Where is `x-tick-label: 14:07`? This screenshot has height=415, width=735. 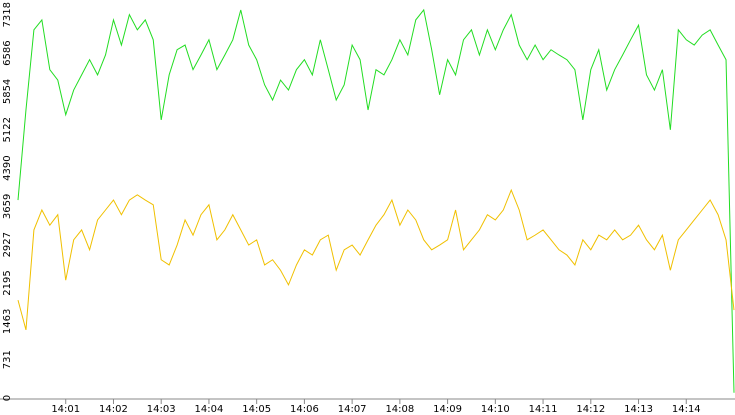 x-tick-label: 14:07 is located at coordinates (352, 409).